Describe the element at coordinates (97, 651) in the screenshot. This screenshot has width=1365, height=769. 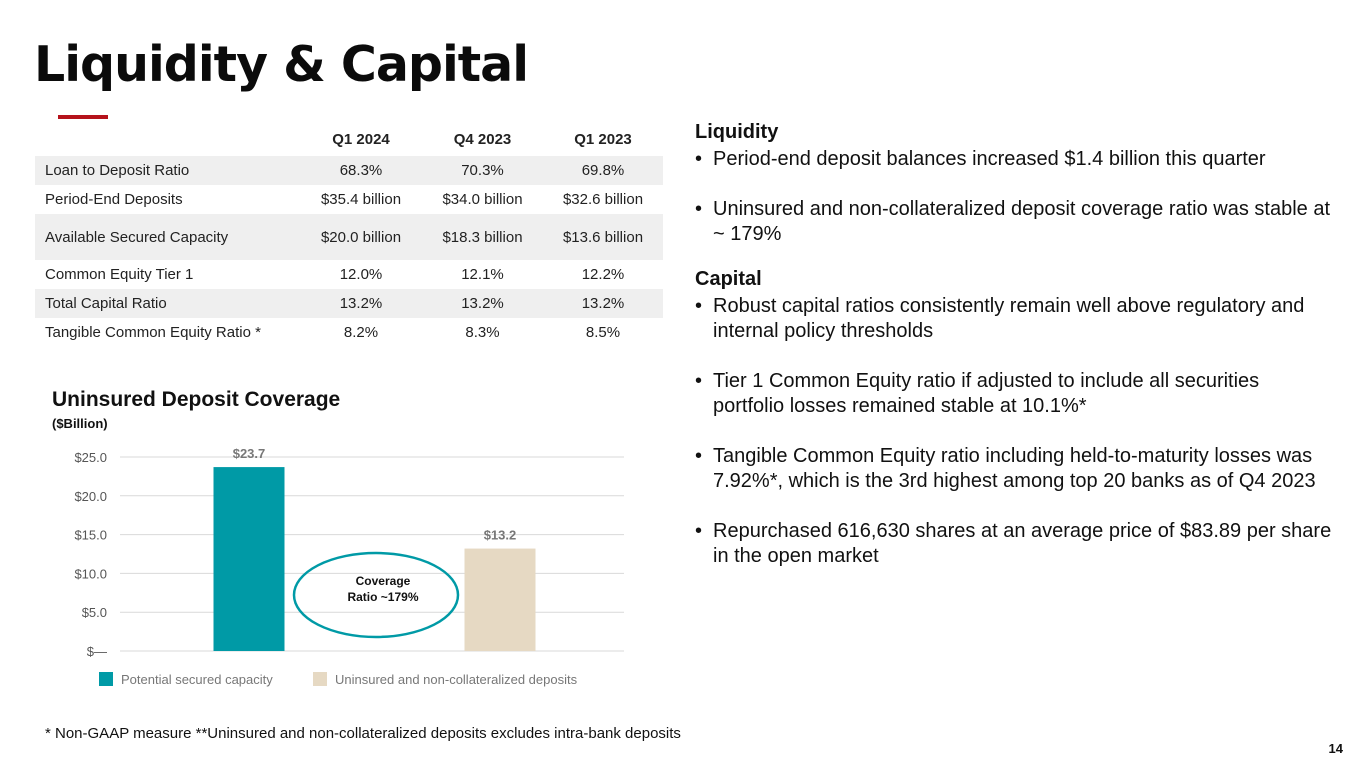
I see `y-tick-label: $—` at that location.